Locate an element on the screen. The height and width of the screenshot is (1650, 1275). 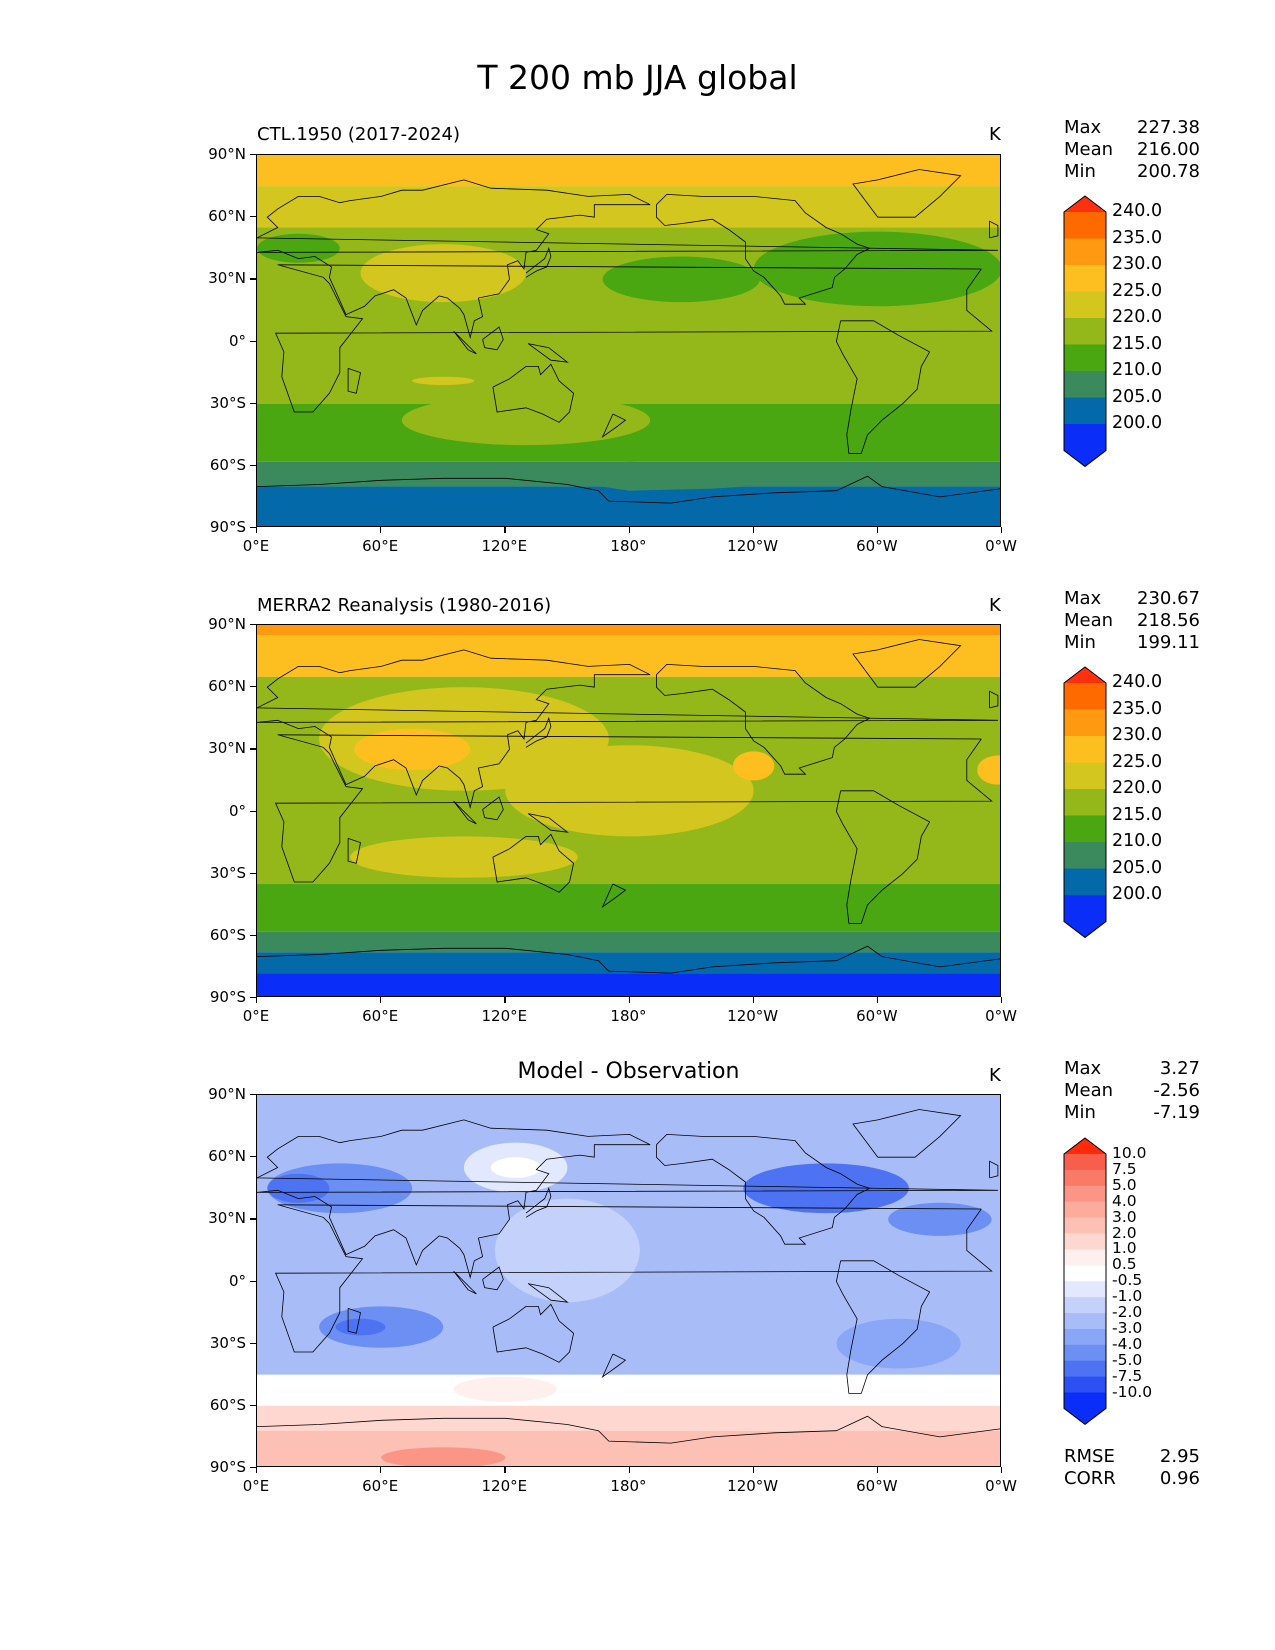
colorbar-label: 215.0 is located at coordinates (1137, 343).